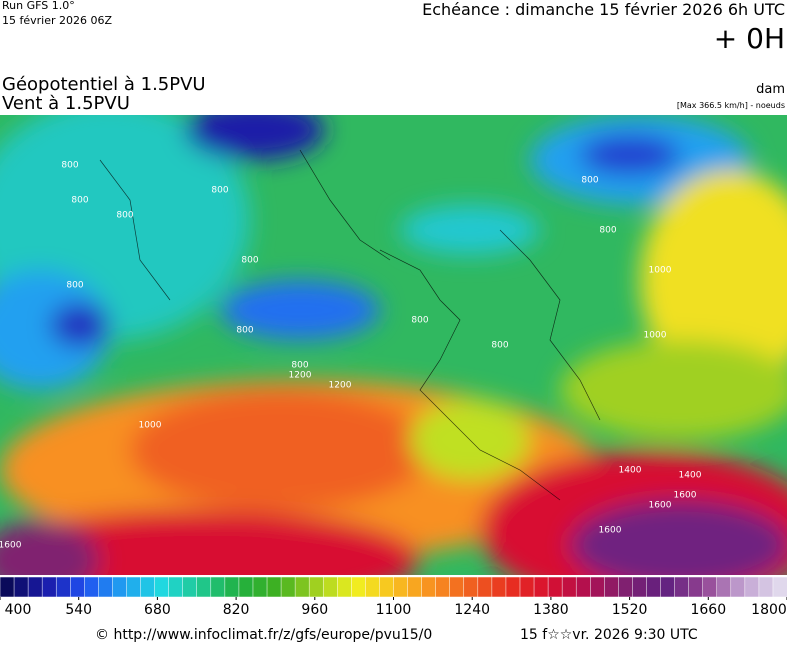 This screenshot has height=652, width=787. I want to click on lead-time: + 0H, so click(749, 38).